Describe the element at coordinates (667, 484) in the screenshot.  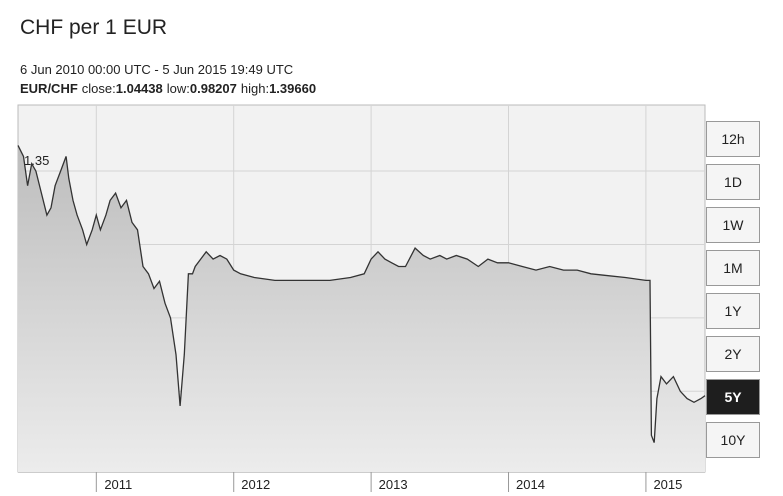
I see `x-tick-label: 2015` at that location.